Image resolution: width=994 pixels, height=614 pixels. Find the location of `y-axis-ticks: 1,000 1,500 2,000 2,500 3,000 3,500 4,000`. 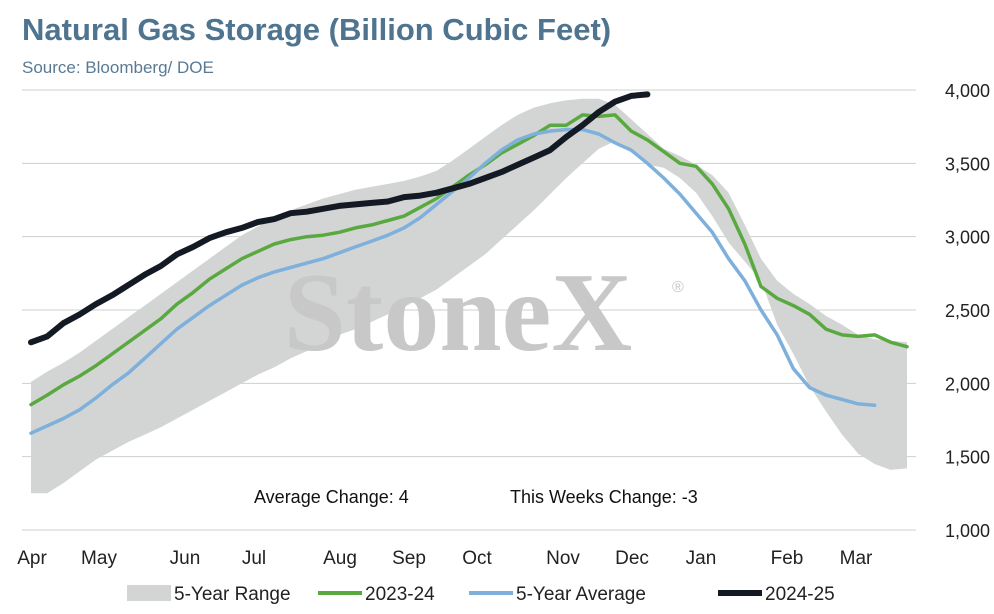

y-axis-ticks: 1,000 1,500 2,000 2,500 3,000 3,500 4,000 is located at coordinates (967, 311).